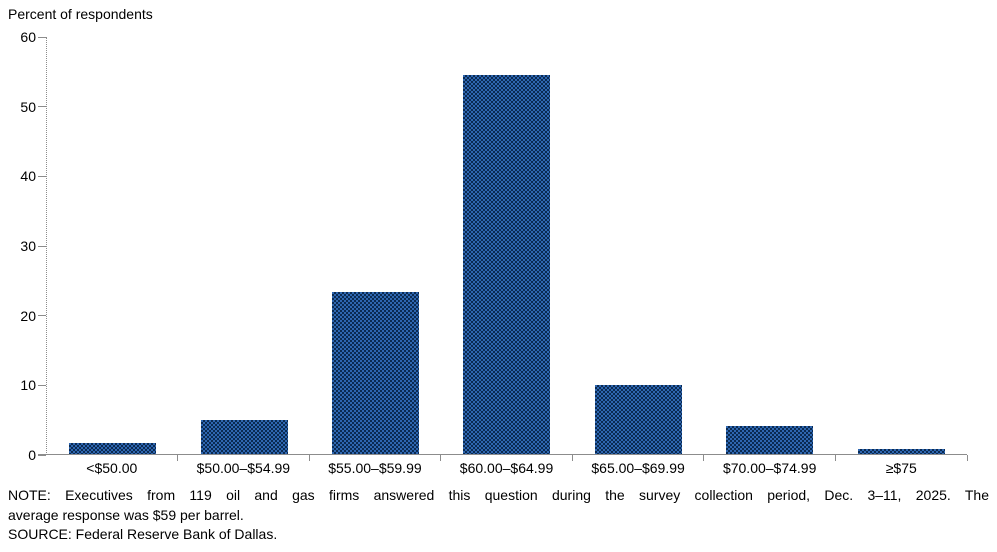 Image resolution: width=997 pixels, height=552 pixels. What do you see at coordinates (502, 454) in the screenshot?
I see `x-axis-line` at bounding box center [502, 454].